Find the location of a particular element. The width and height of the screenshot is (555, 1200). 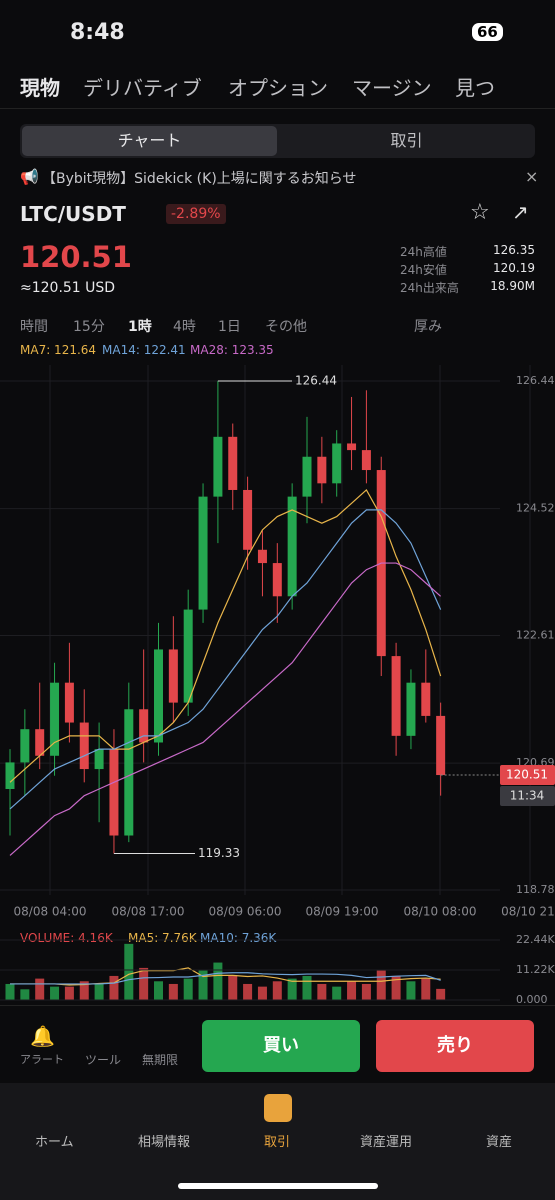

favorite: ☆ is located at coordinates (480, 212).